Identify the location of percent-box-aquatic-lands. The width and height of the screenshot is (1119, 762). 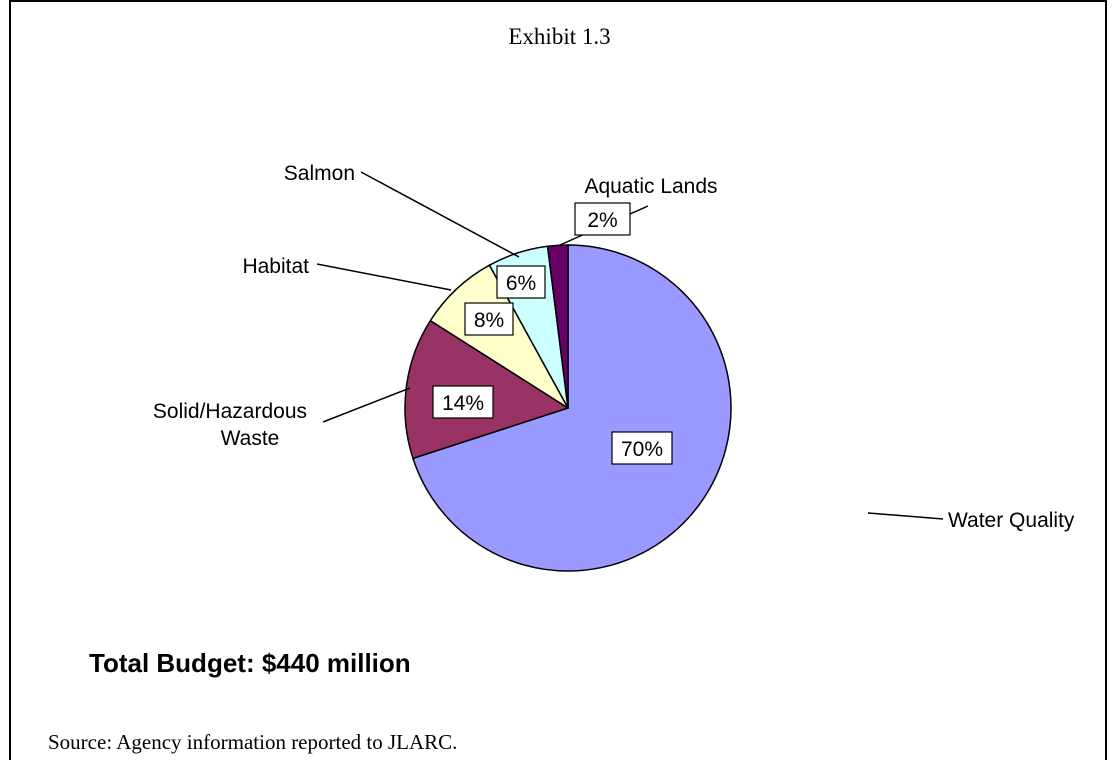
(602, 219).